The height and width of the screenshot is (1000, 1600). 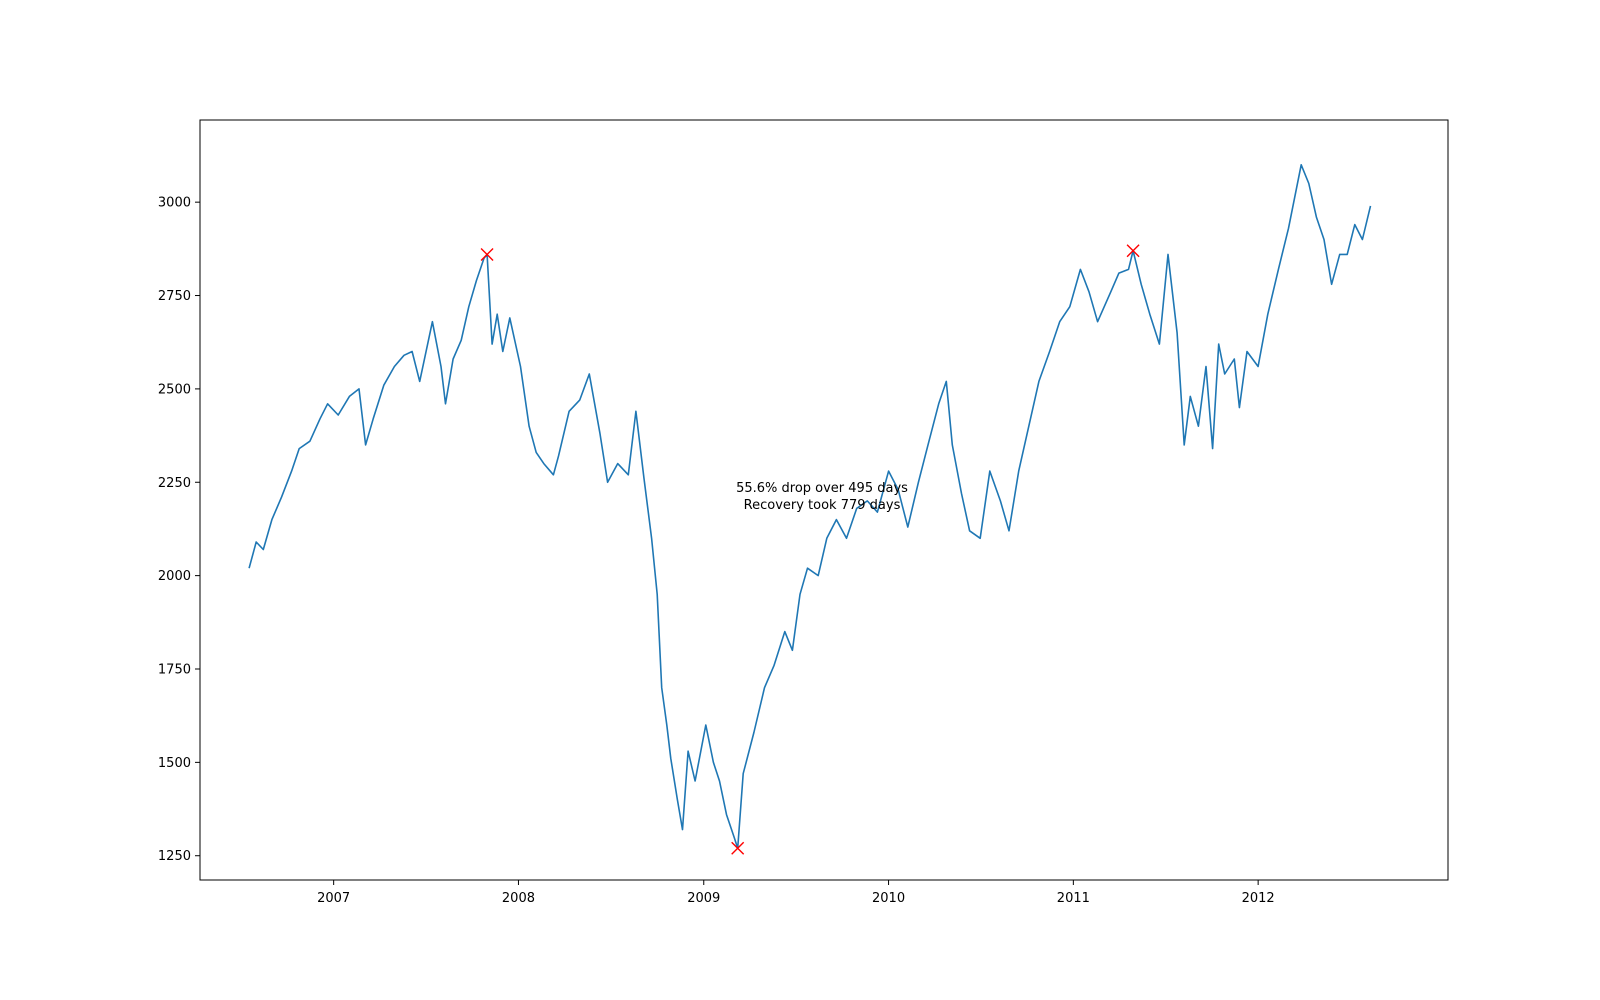 What do you see at coordinates (1073, 898) in the screenshot?
I see `x-tick-label: 2011` at bounding box center [1073, 898].